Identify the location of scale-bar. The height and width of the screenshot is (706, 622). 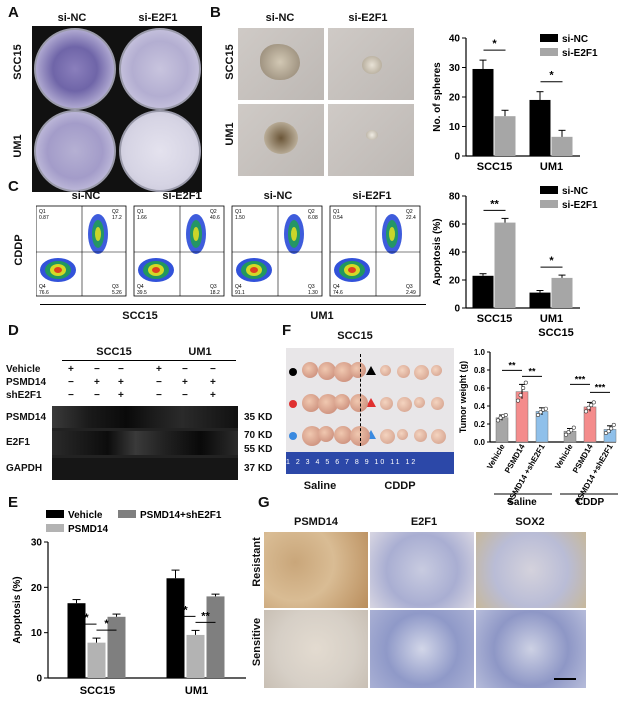
(565, 679).